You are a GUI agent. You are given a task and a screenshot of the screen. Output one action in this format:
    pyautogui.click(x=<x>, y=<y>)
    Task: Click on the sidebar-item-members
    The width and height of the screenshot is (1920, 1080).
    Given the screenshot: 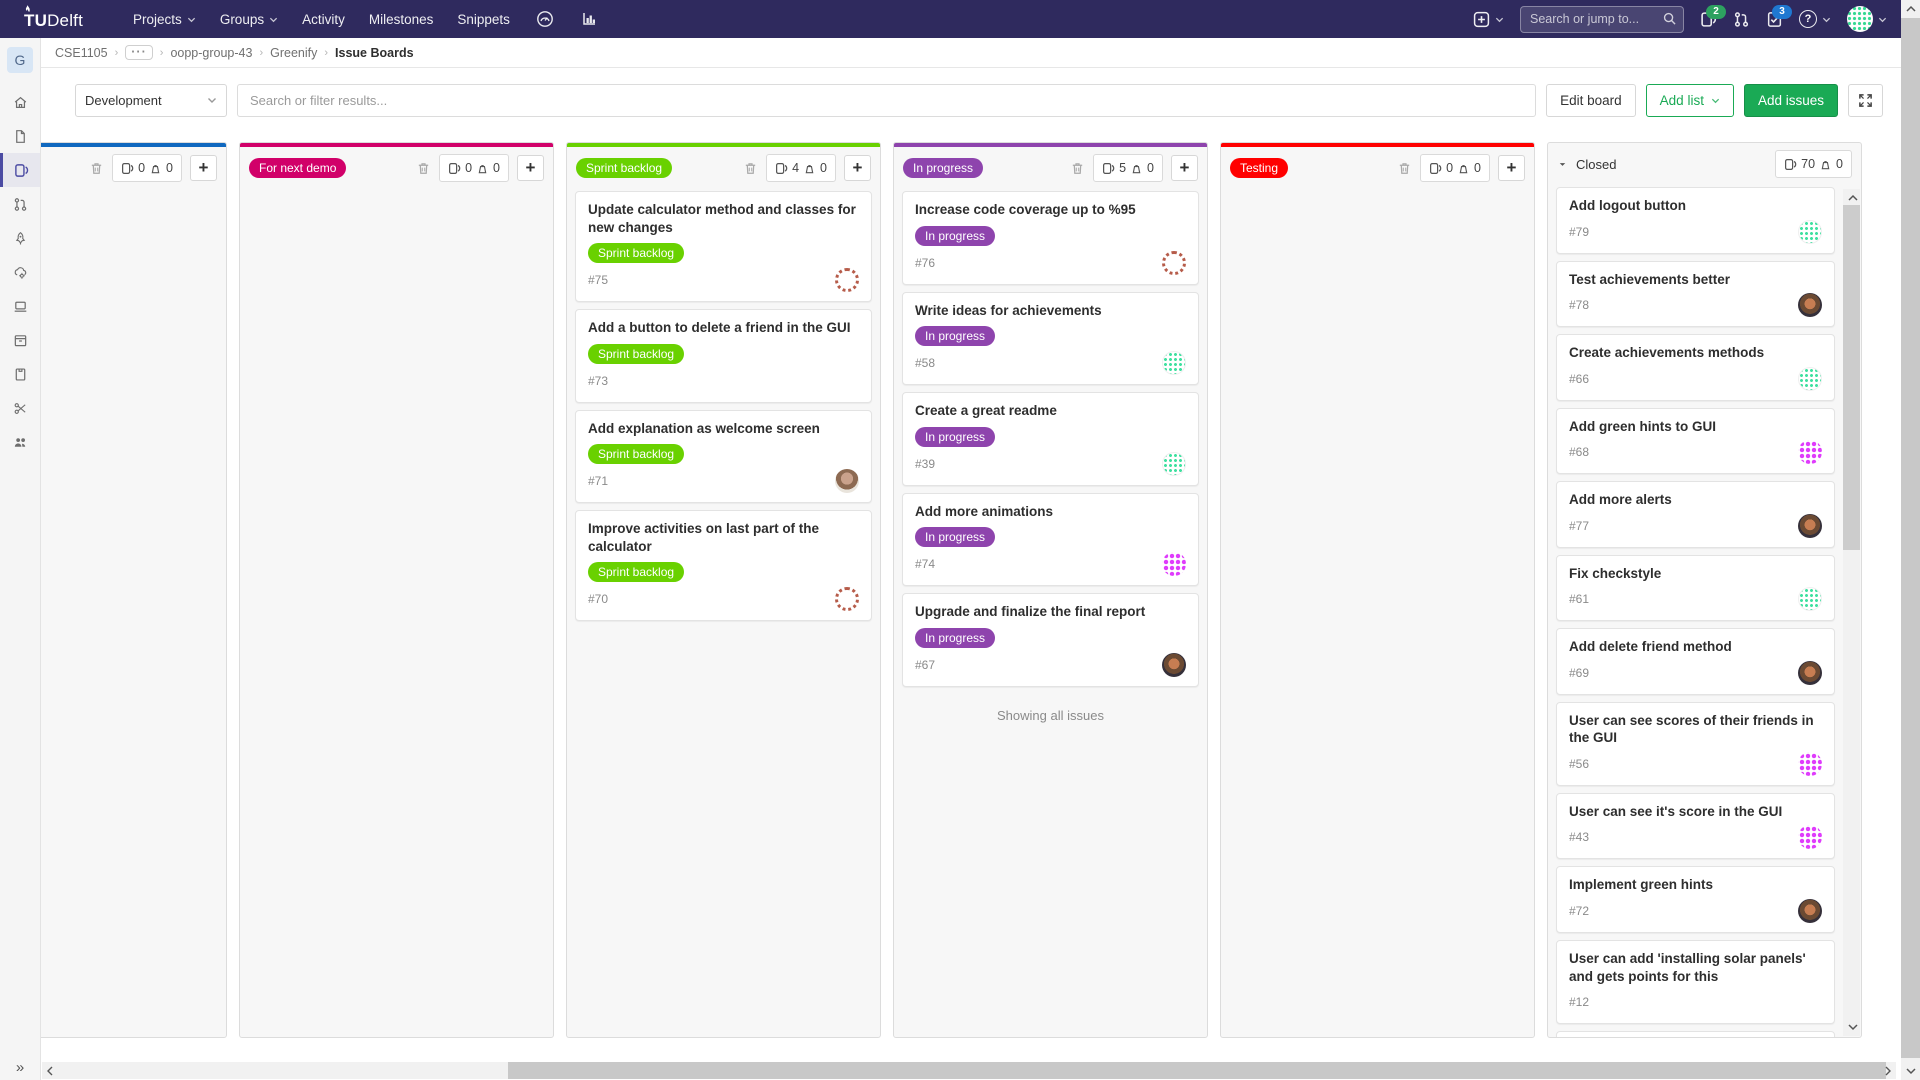 What is the action you would take?
    pyautogui.click(x=20, y=442)
    